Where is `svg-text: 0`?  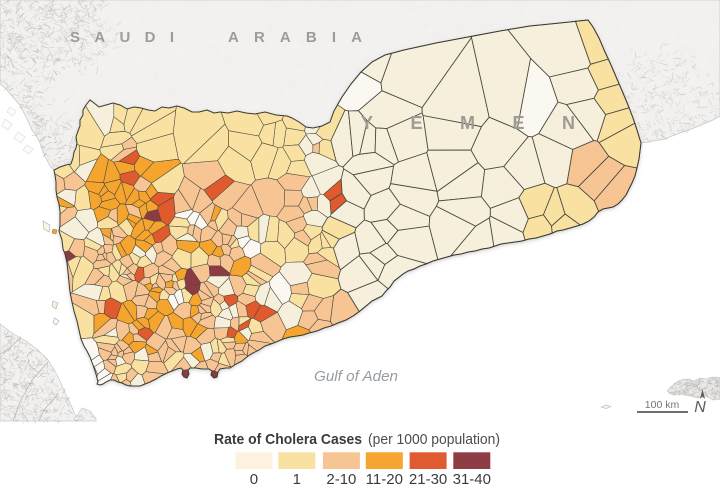 svg-text: 0 is located at coordinates (254, 479).